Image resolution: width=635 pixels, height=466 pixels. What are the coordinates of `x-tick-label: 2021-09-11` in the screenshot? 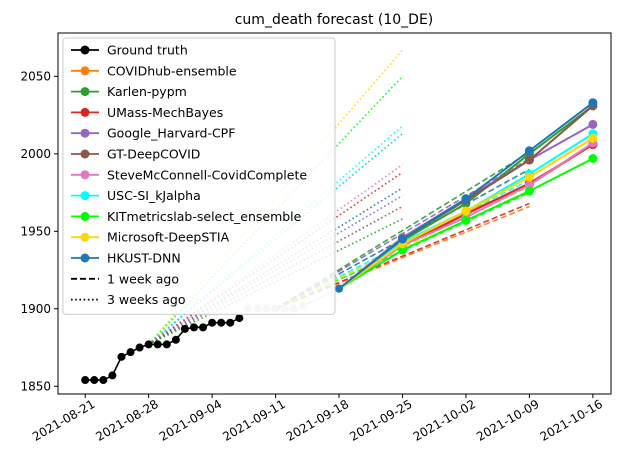 It's located at (253, 420).